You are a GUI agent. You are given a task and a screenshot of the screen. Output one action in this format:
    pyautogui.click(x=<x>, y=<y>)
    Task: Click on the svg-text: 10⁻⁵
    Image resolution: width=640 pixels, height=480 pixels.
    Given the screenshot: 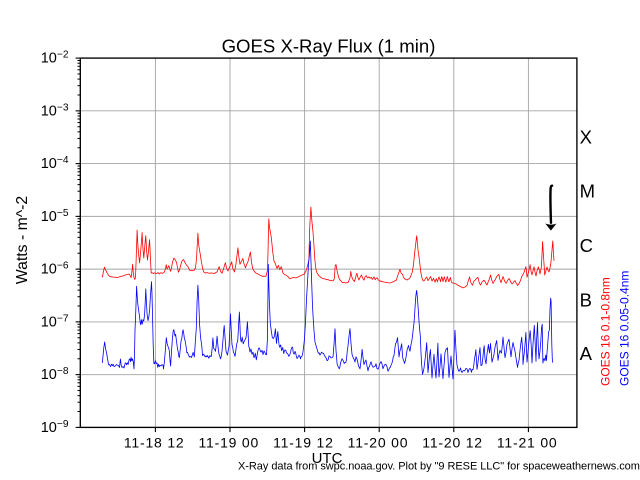 What is the action you would take?
    pyautogui.click(x=55, y=216)
    